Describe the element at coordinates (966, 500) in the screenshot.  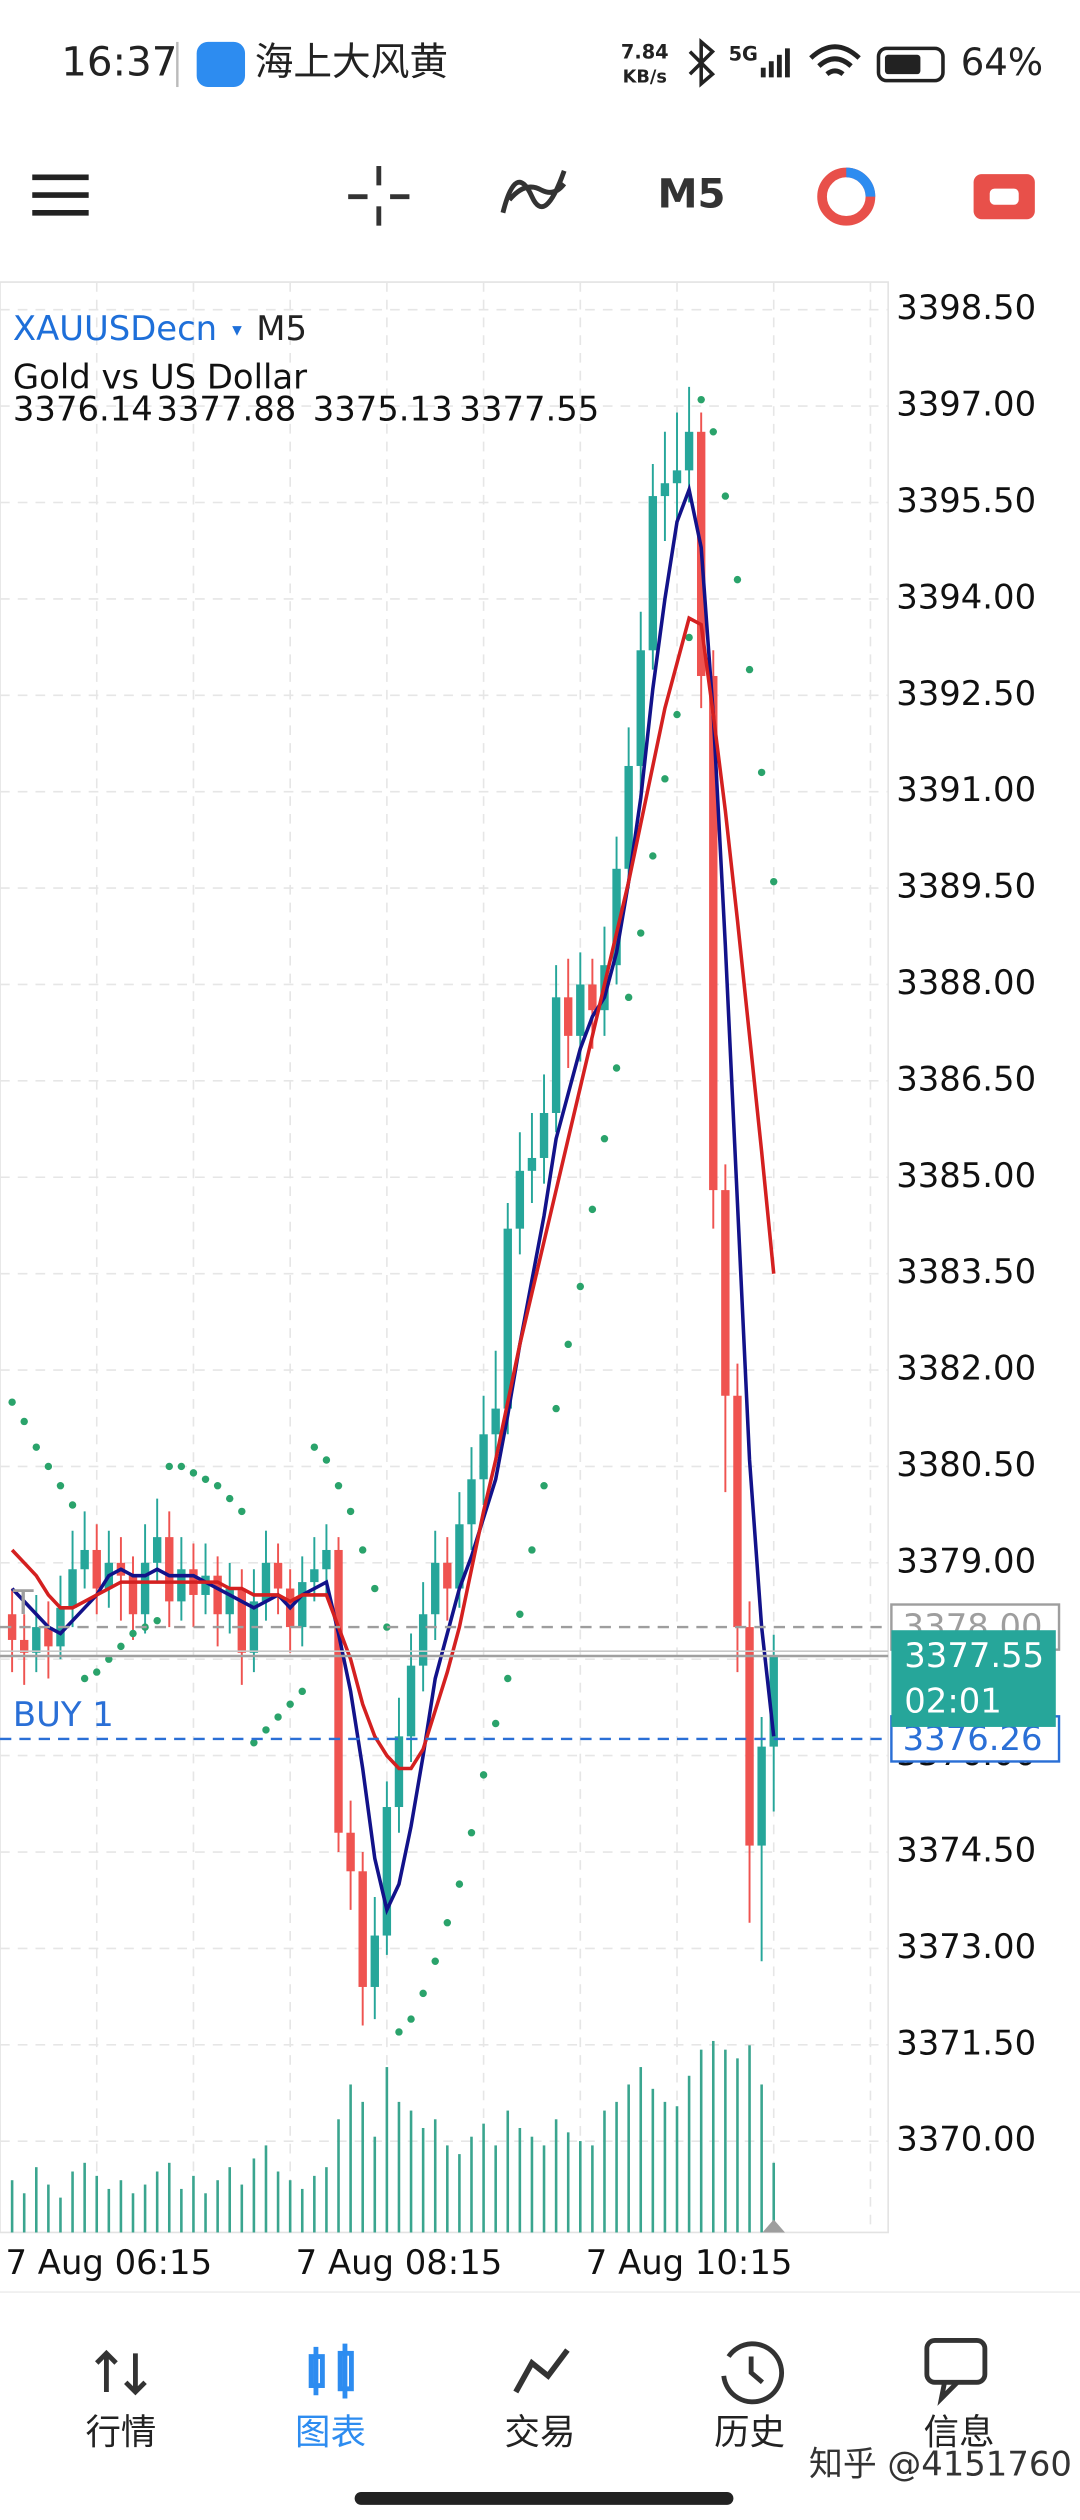
I see `y-tick-label: 3395.50` at that location.